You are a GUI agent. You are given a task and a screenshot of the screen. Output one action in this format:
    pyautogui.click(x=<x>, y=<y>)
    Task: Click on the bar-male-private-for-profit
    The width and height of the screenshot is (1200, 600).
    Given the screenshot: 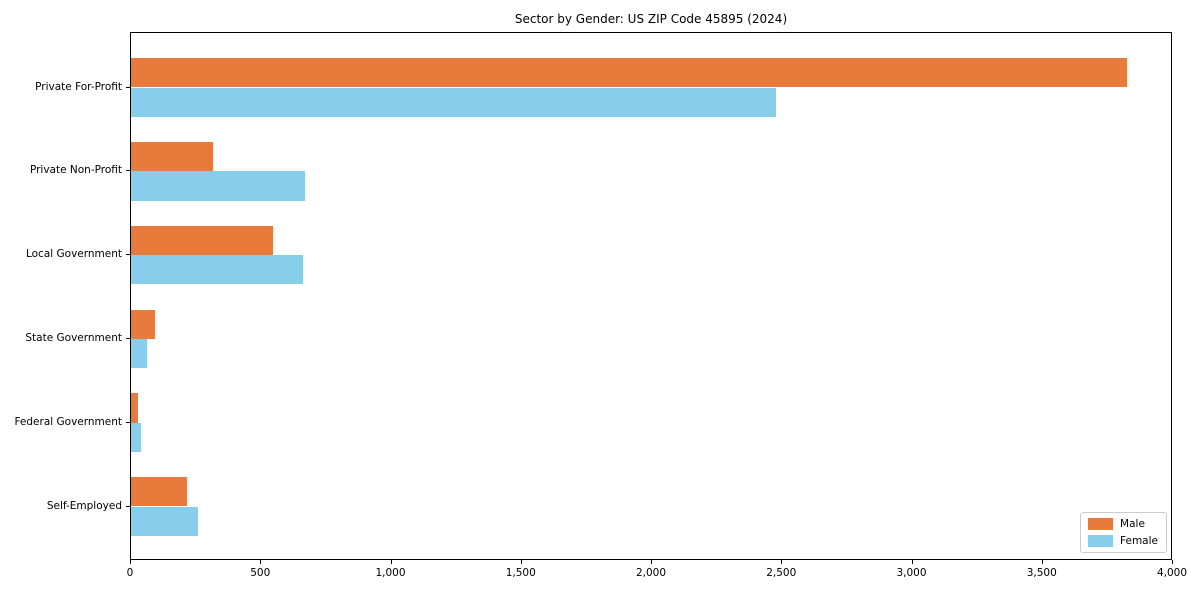 What is the action you would take?
    pyautogui.click(x=629, y=73)
    